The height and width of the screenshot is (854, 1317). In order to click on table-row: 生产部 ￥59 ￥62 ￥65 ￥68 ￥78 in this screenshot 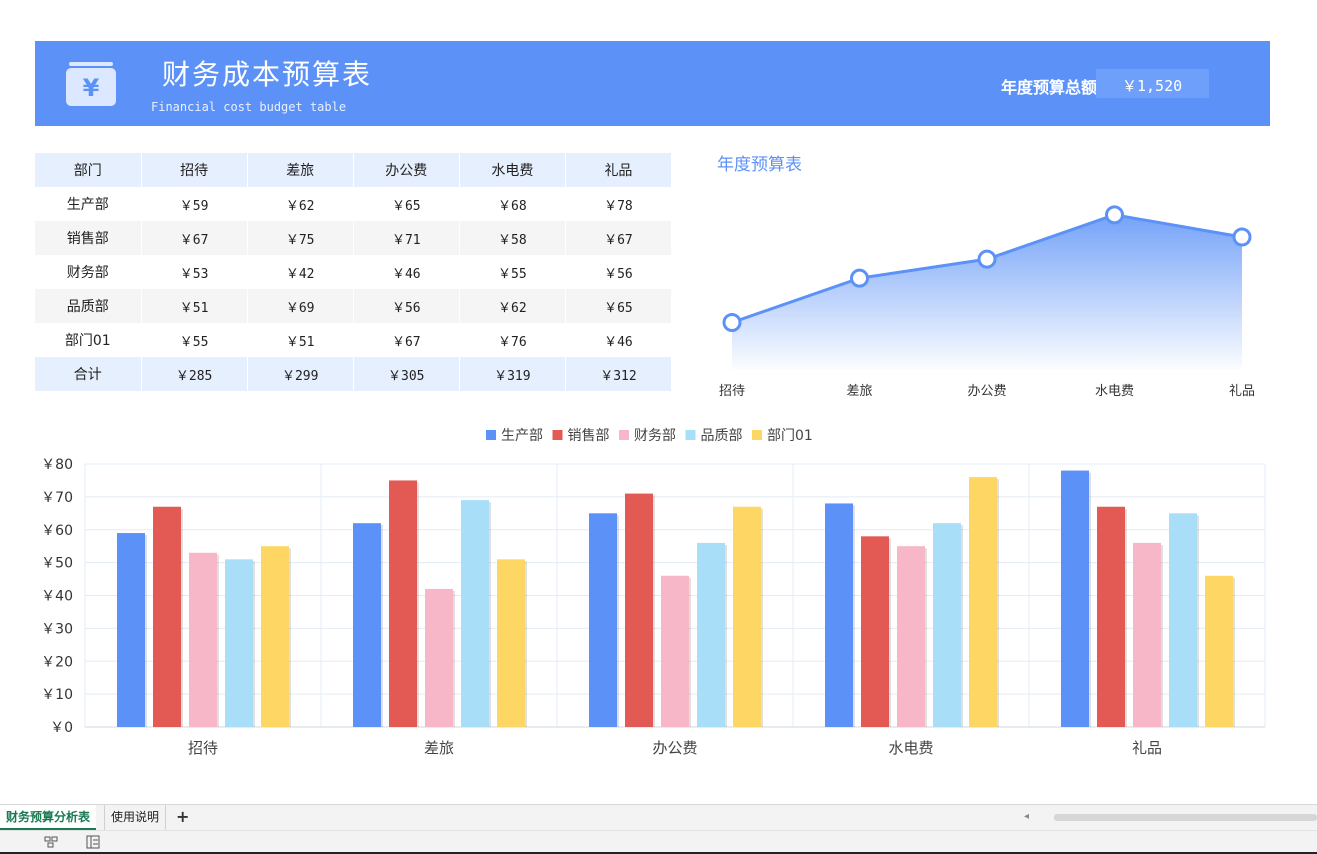, I will do `click(354, 204)`.